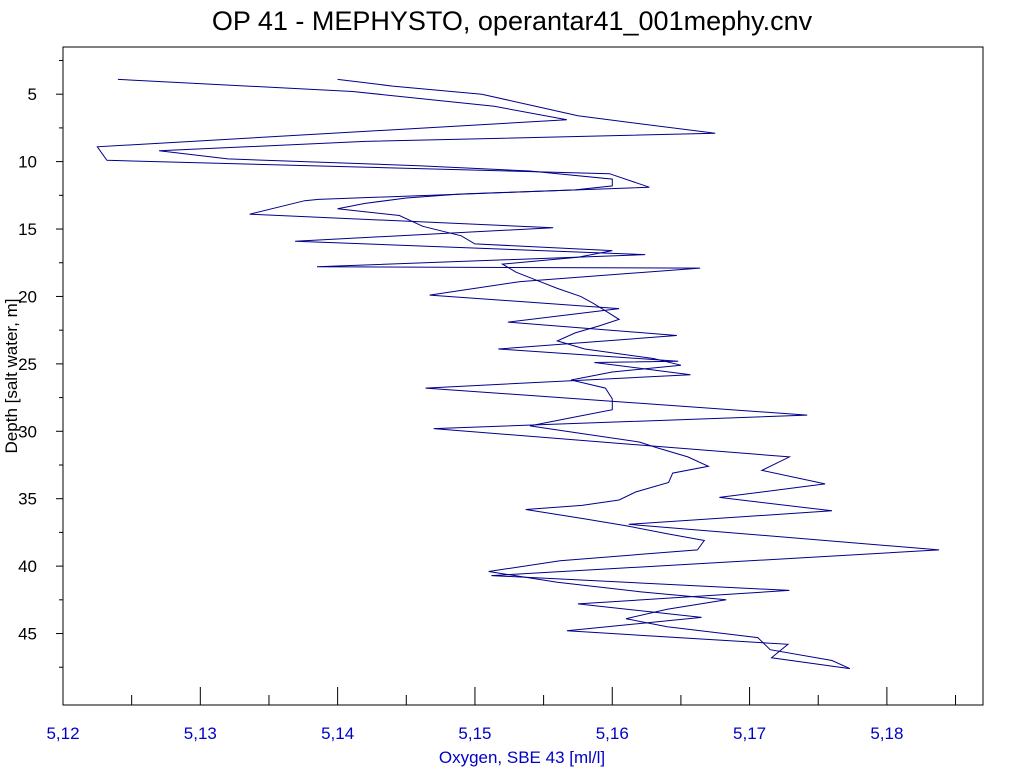 Image resolution: width=1024 pixels, height=768 pixels. Describe the element at coordinates (27, 364) in the screenshot. I see `y-tick-label: 25` at that location.